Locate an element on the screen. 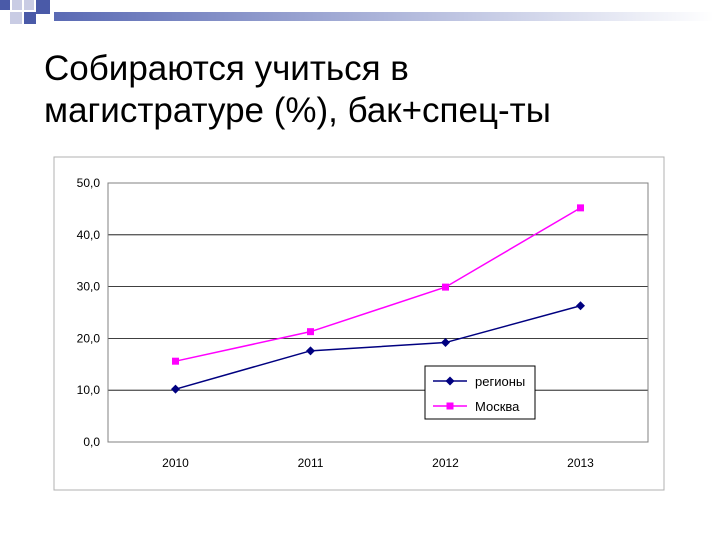 This screenshot has width=720, height=540. x-tick-label: 2013 is located at coordinates (580, 463).